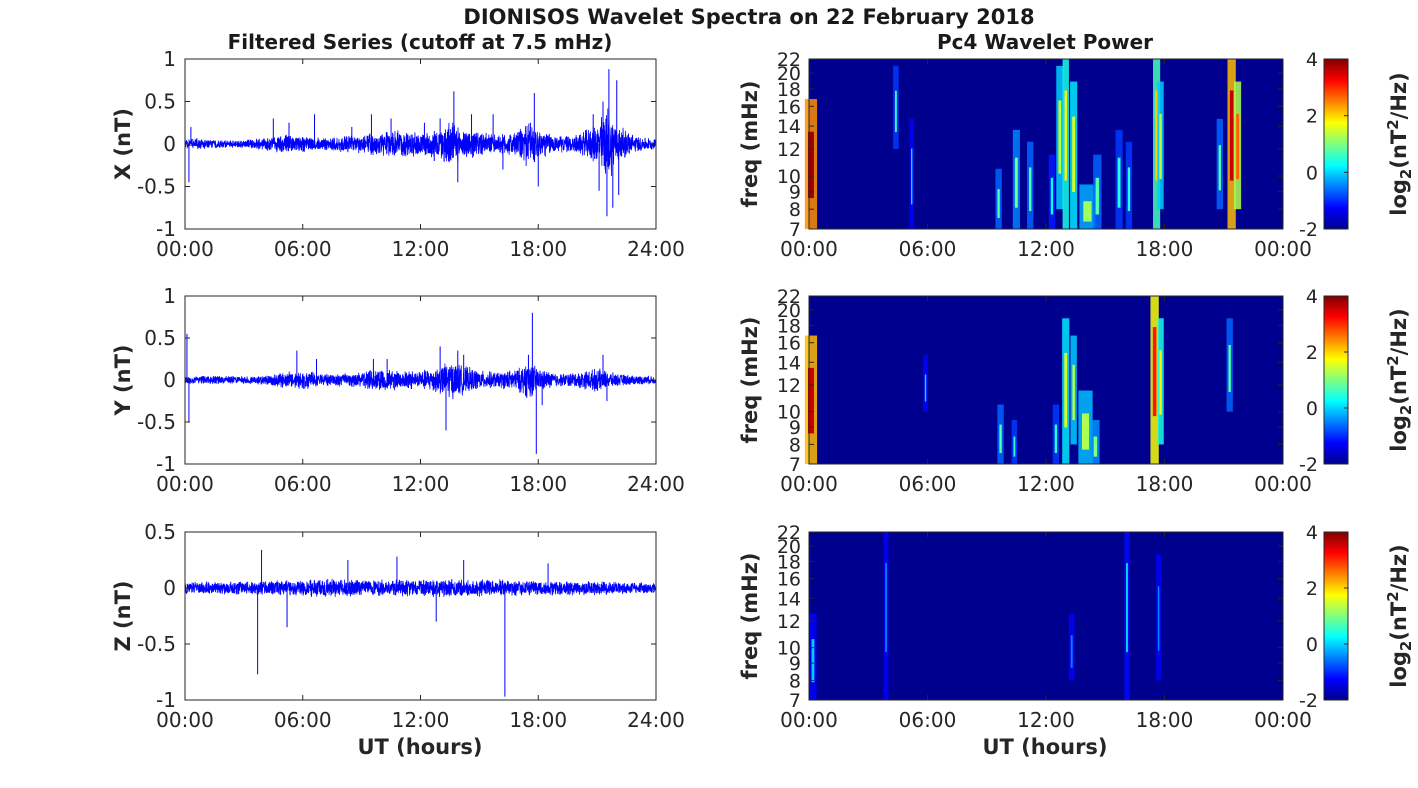 The image size is (1418, 788). What do you see at coordinates (1312, 60) in the screenshot?
I see `colorbar-tick-label: 4` at bounding box center [1312, 60].